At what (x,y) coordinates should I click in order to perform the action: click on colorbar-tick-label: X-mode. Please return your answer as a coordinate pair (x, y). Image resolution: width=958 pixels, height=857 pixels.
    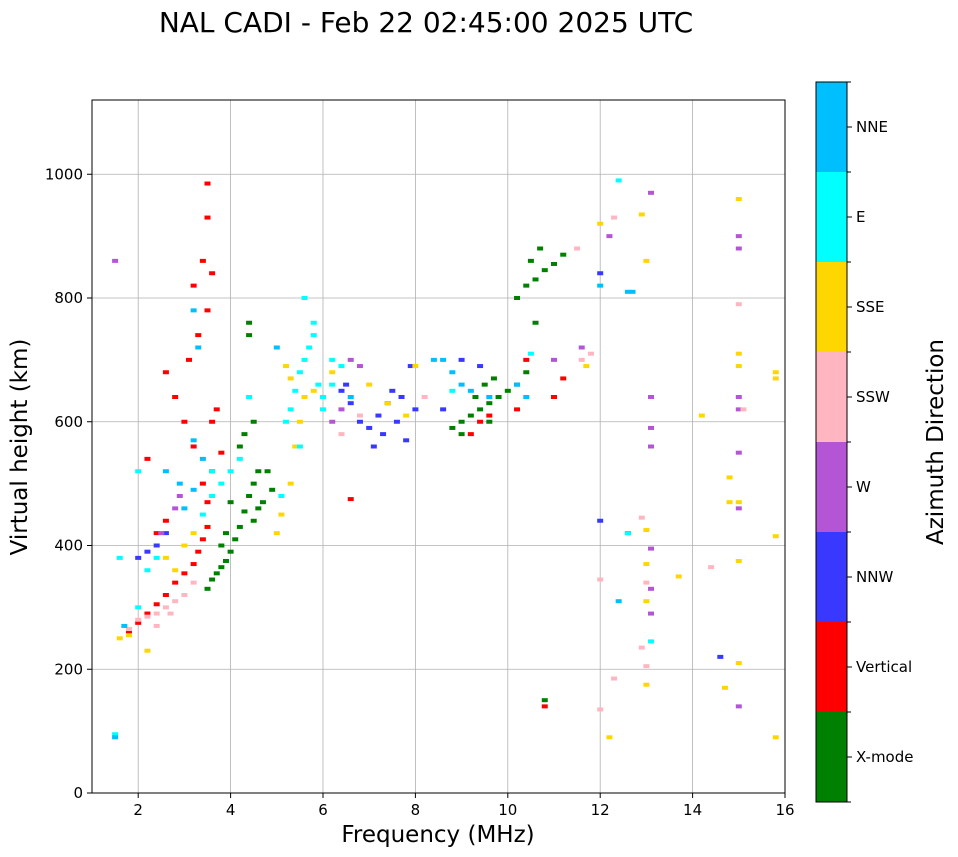
    Looking at the image, I should click on (884, 757).